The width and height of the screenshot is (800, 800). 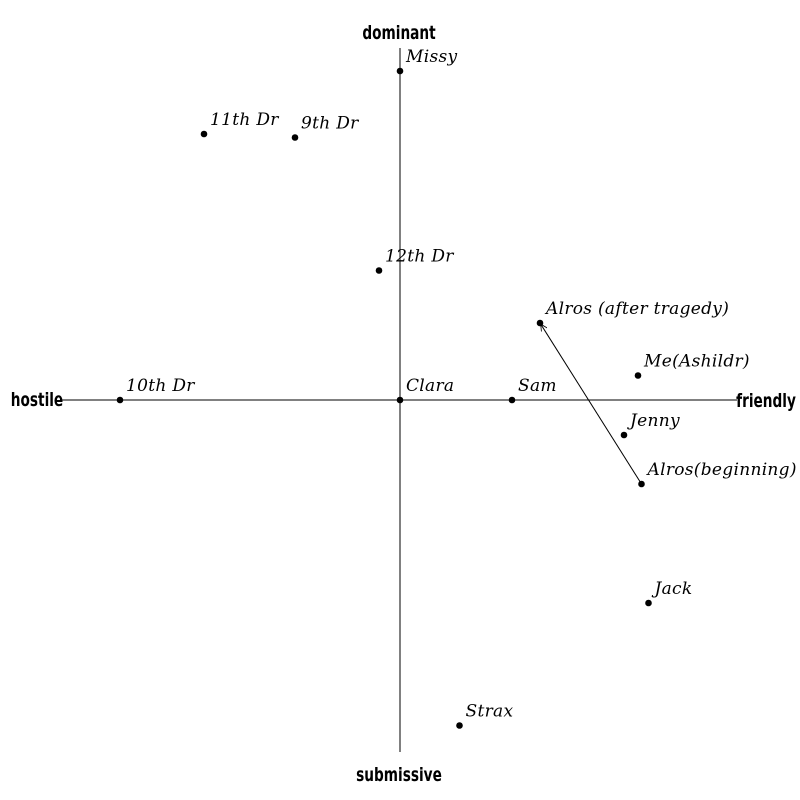 What do you see at coordinates (648, 603) in the screenshot?
I see `point-jack` at bounding box center [648, 603].